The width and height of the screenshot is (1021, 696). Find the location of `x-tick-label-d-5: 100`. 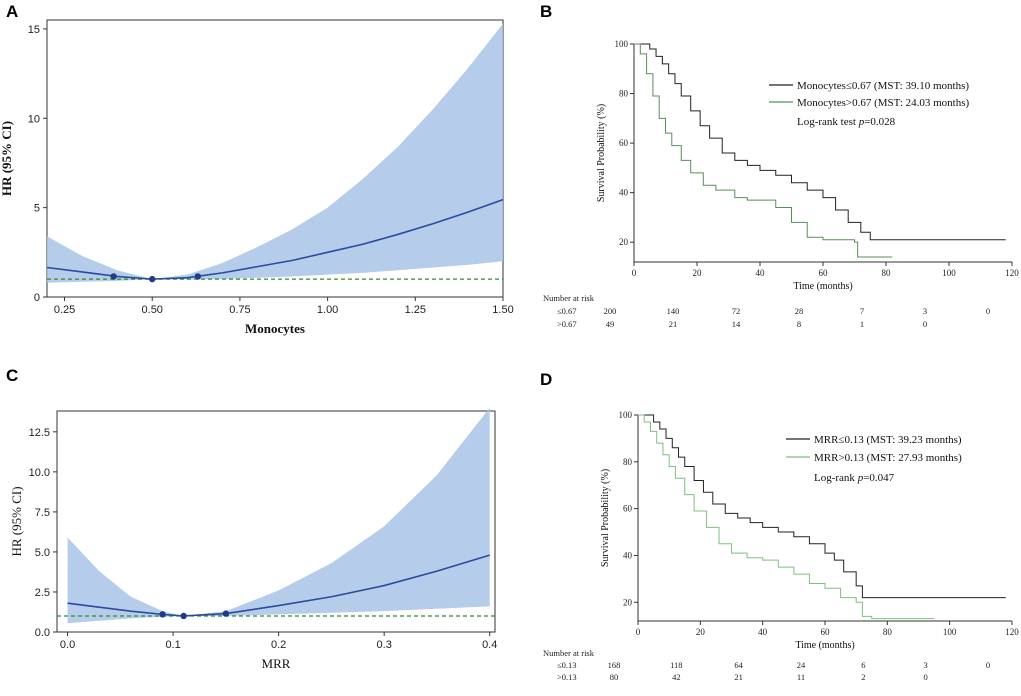

x-tick-label-d-5: 100 is located at coordinates (950, 632).